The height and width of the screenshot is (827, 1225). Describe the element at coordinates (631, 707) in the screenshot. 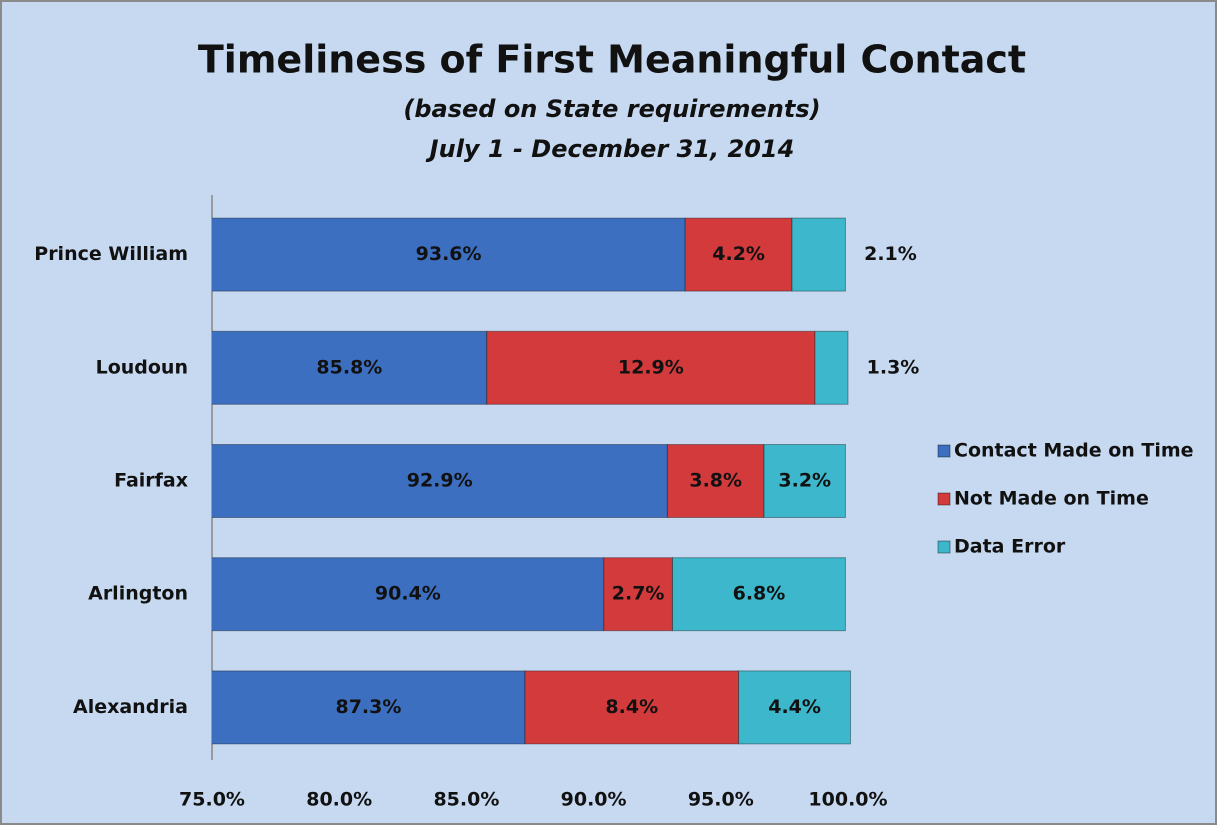

I see `data-label: 8.4%` at that location.